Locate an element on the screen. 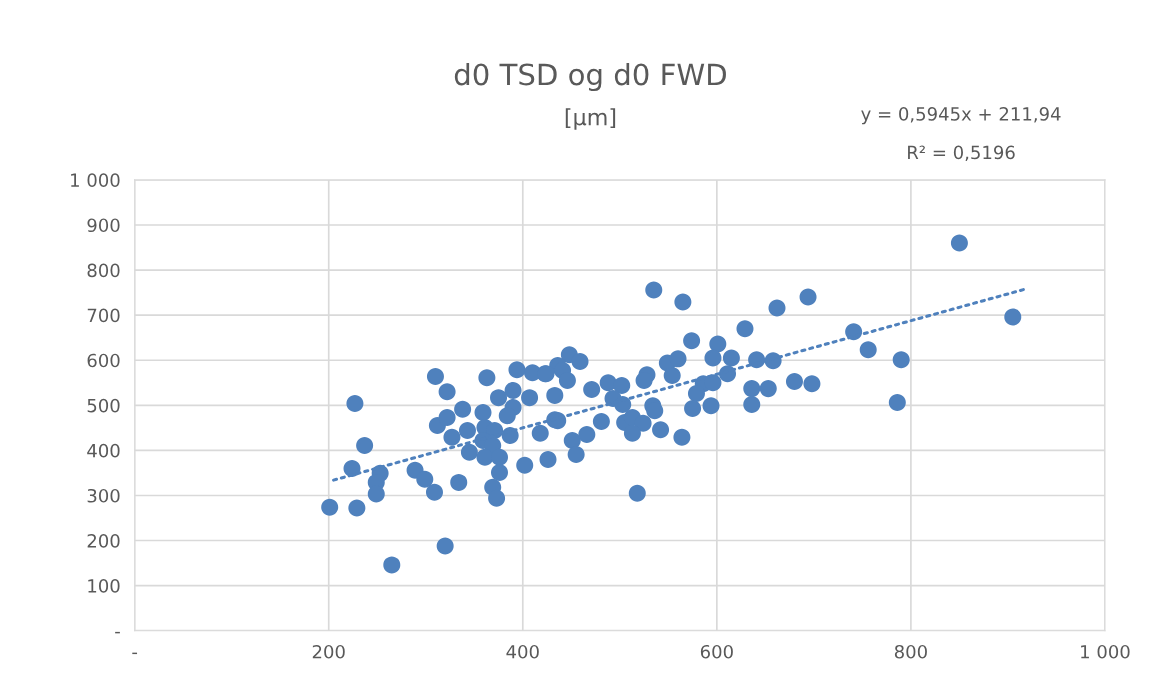  y-tick-label: 1 000 is located at coordinates (95, 180).